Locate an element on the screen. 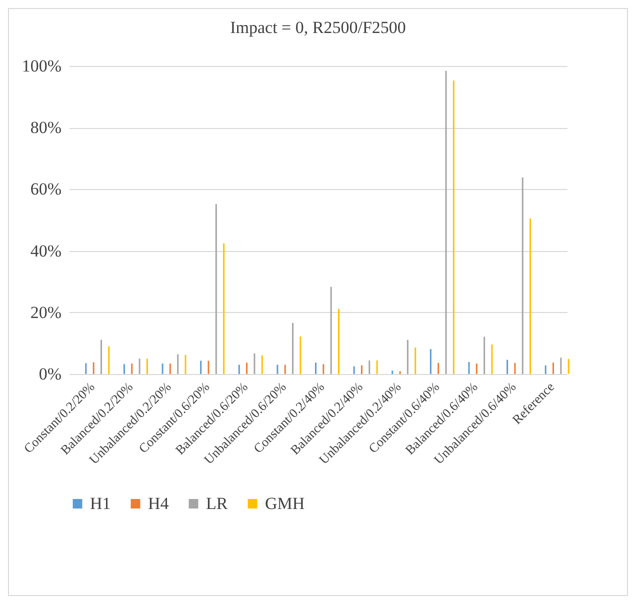  chart-title: Impact = 0, R2500/F2500 is located at coordinates (318, 27).